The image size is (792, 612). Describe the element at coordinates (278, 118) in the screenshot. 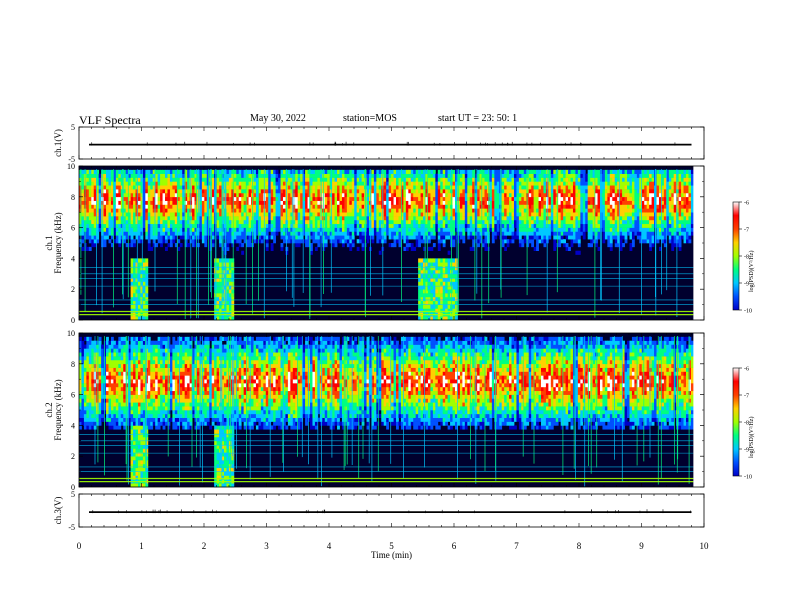

I see `date-label: May 30, 2022` at that location.